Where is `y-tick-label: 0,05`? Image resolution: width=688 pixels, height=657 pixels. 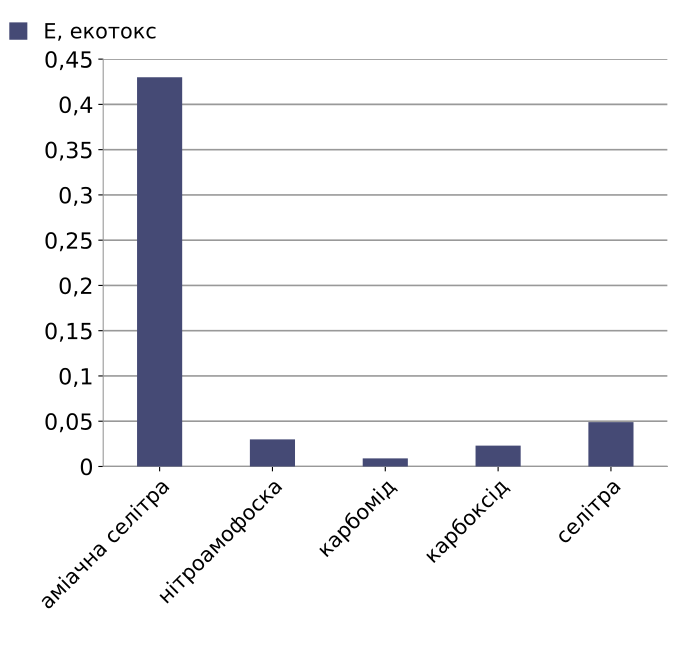
y-tick-label: 0,05 is located at coordinates (68, 422).